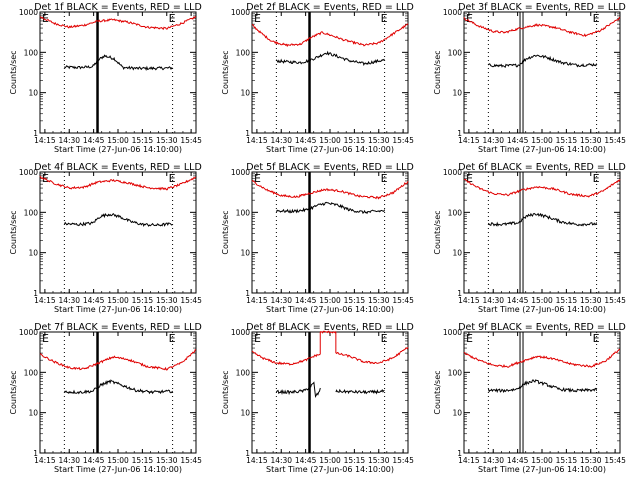 The image size is (640, 480). What do you see at coordinates (330, 327) in the screenshot?
I see `chart-title: Det 8f BLACK = Events, RED = LLD` at bounding box center [330, 327].